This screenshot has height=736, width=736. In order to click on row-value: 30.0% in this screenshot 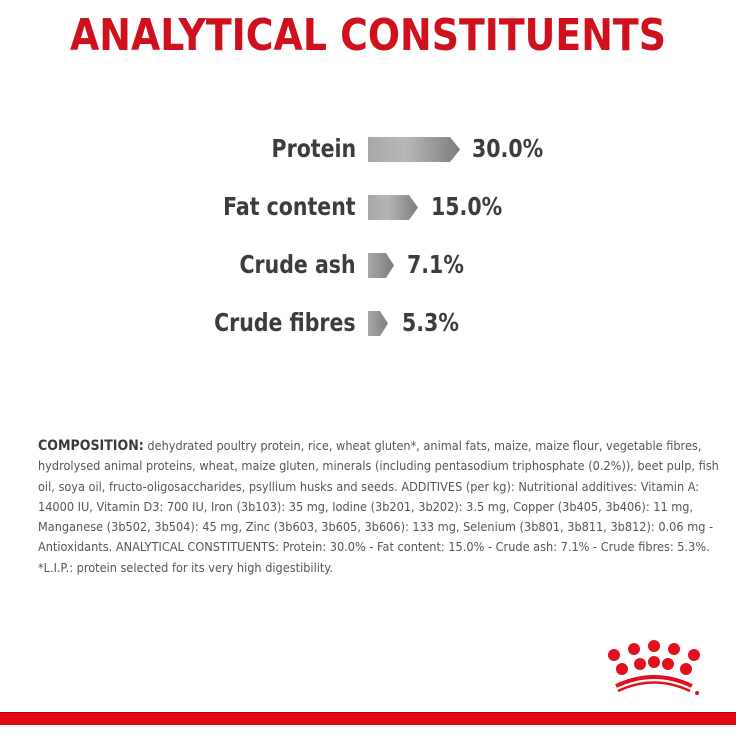, I will do `click(508, 148)`.